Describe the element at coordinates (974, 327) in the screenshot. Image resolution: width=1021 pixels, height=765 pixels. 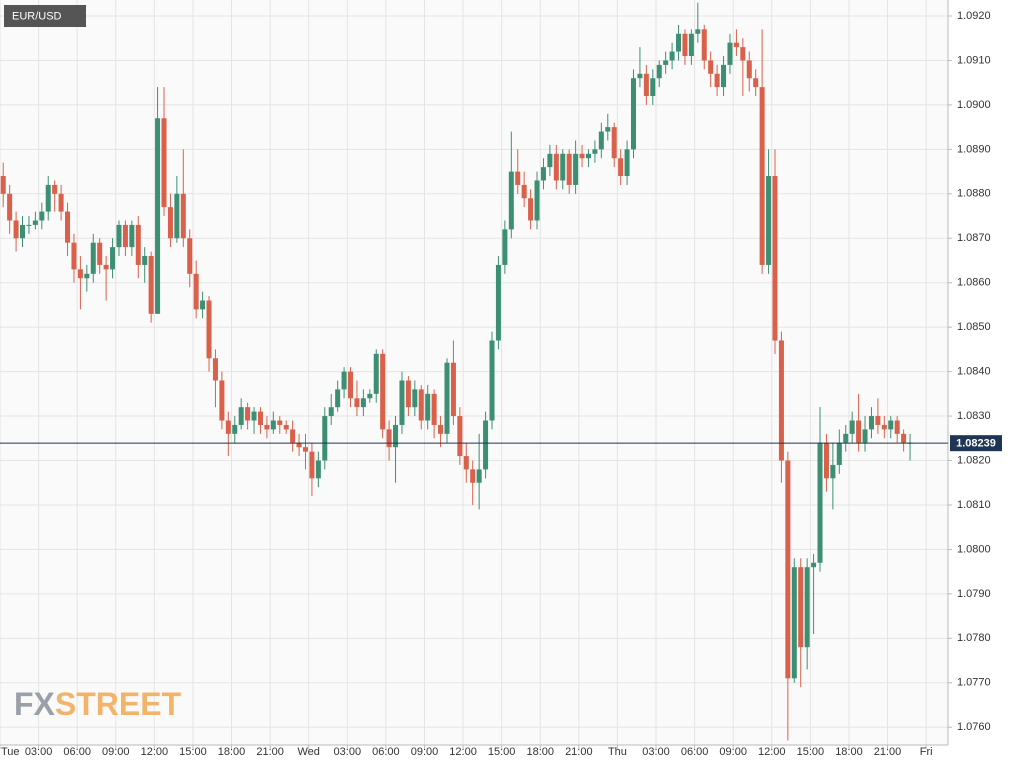
I see `y-tick-label: 1.0850` at that location.